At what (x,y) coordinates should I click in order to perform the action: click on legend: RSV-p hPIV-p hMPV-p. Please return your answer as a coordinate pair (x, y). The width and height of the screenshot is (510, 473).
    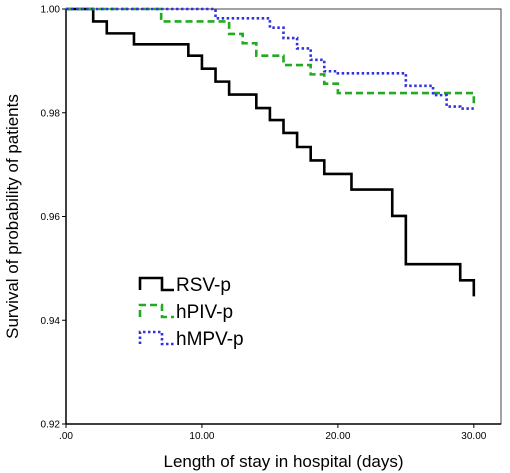
    Looking at the image, I should click on (191, 312).